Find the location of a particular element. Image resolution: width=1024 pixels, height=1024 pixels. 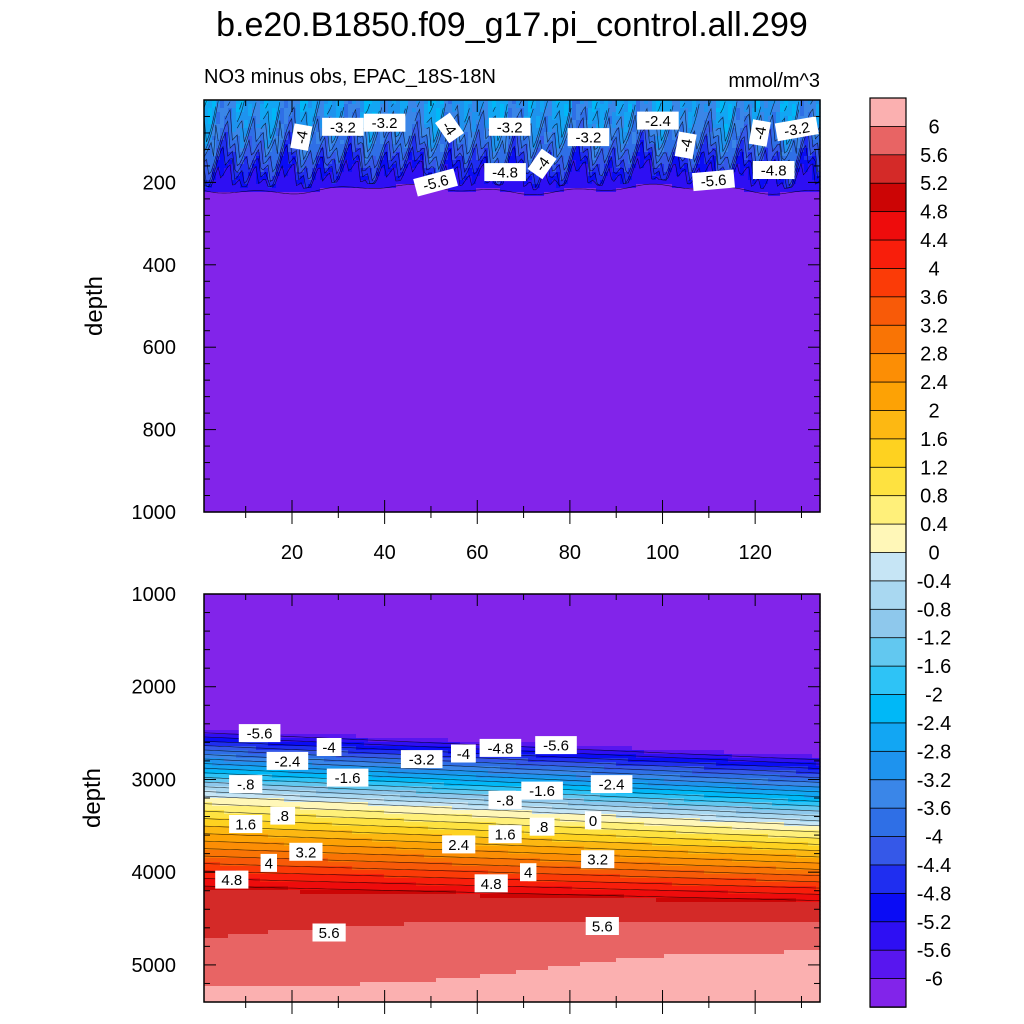

contour-label-text: -4.8 is located at coordinates (774, 171).